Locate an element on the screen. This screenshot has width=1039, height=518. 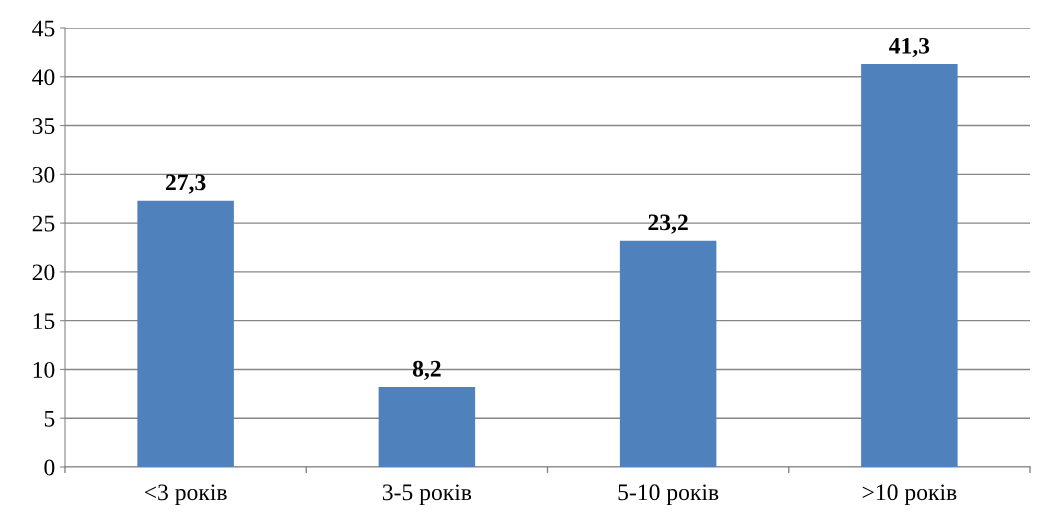
y-tick-label: 45 is located at coordinates (43, 28).